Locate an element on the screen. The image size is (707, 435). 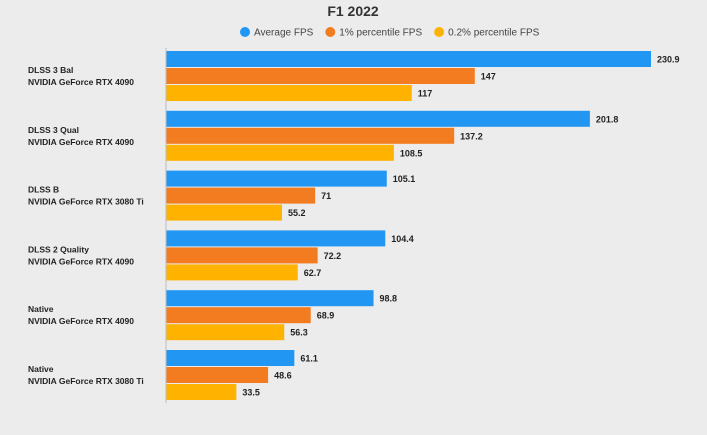
category-label-2-line1: DLSS B is located at coordinates (43, 190).